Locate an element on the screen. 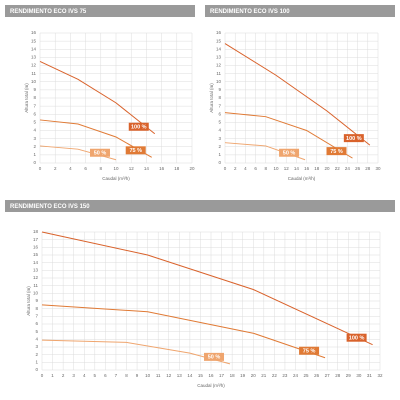 The height and width of the screenshot is (400, 400). curve-label: 75 % is located at coordinates (309, 352).